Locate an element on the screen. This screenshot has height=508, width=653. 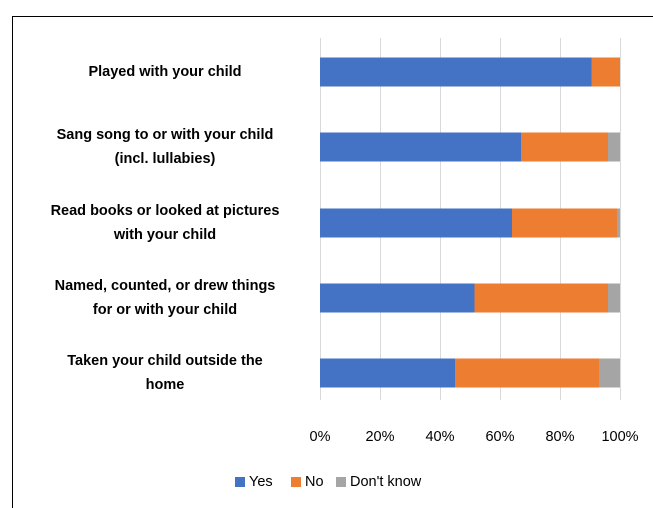
legend-label-yes: Yes is located at coordinates (261, 482).